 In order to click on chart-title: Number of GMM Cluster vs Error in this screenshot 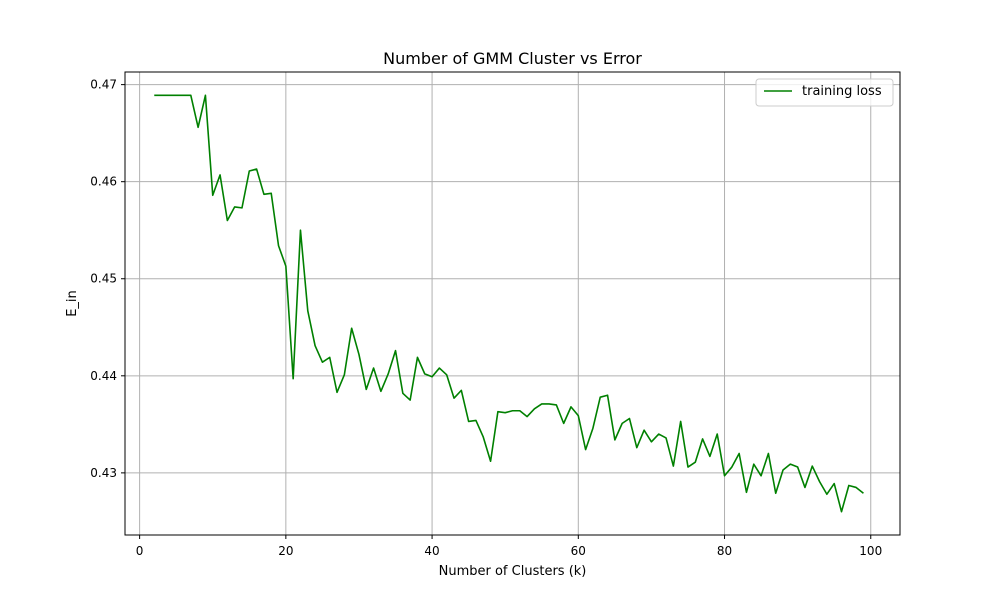, I will do `click(512, 58)`.